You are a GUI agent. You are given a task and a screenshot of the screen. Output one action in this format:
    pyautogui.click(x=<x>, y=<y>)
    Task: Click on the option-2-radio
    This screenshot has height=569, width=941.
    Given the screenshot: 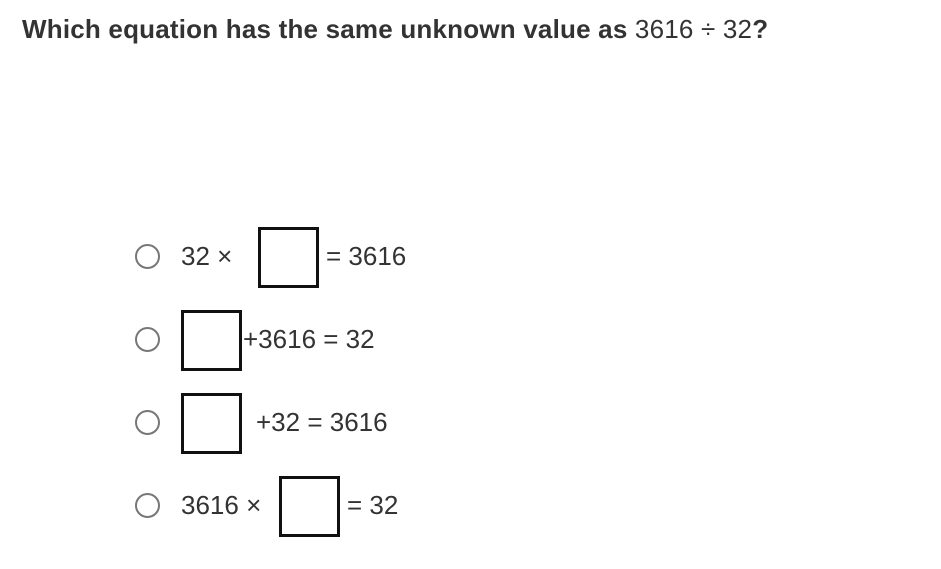 What is the action you would take?
    pyautogui.click(x=147, y=339)
    